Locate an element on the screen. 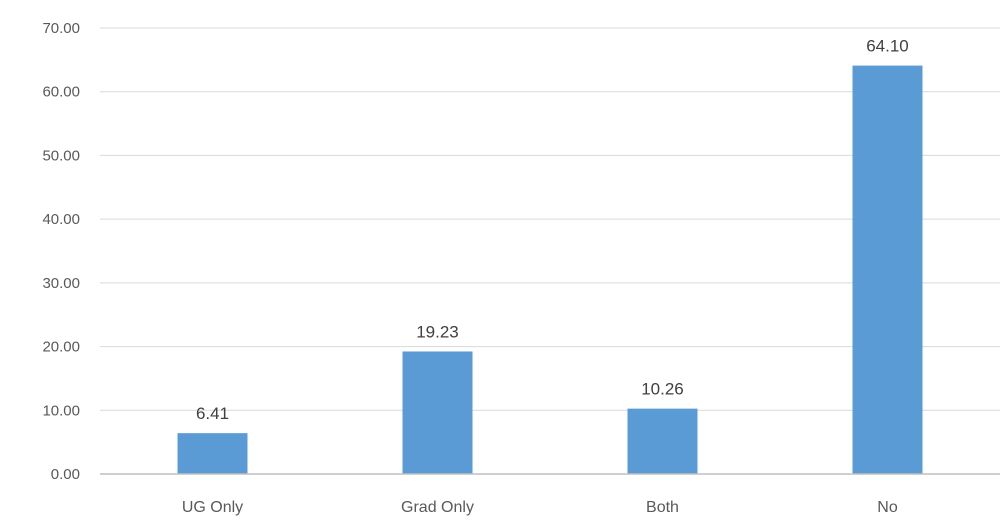 This screenshot has height=522, width=1004. x-category-label: Grad Only is located at coordinates (437, 507).